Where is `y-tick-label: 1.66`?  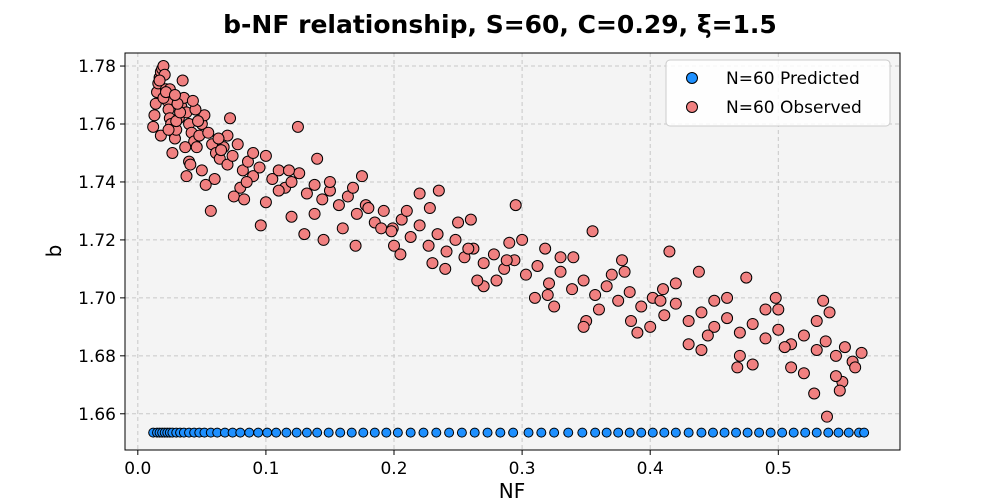
y-tick-label: 1.66 is located at coordinates (97, 415).